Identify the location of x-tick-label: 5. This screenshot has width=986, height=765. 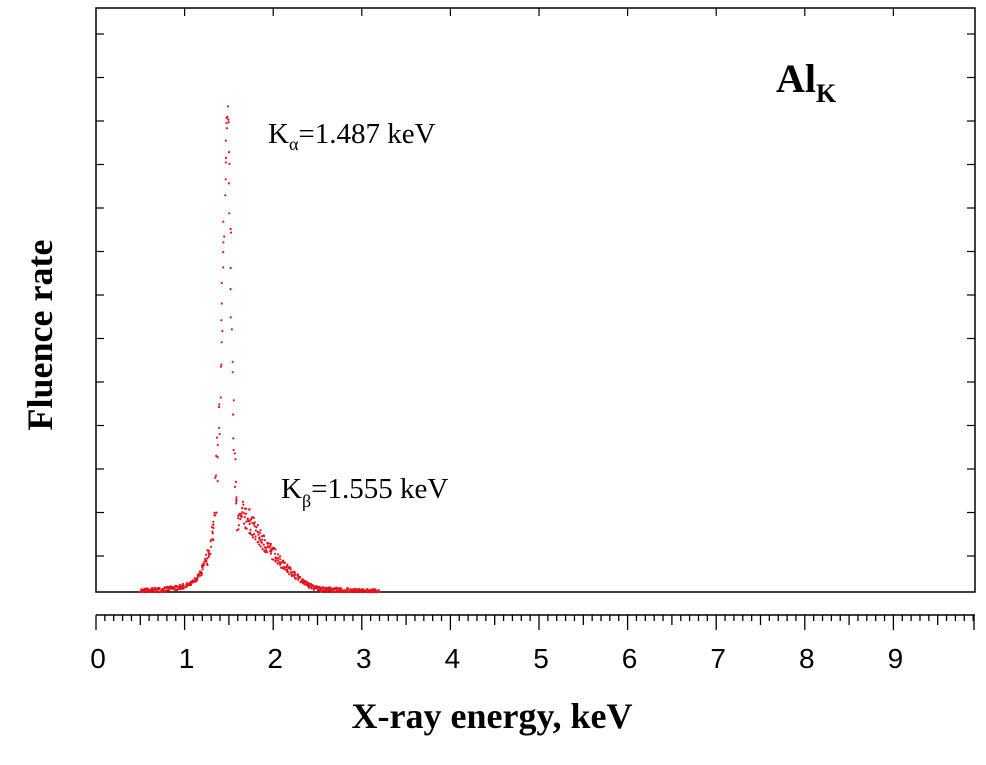
(541, 658).